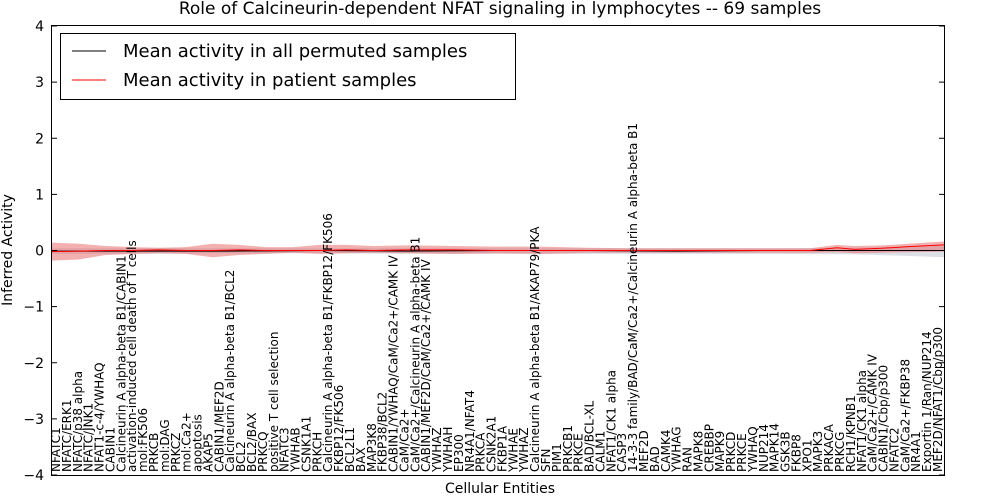  What do you see at coordinates (39, 252) in the screenshot?
I see `y-tick-label: 0` at bounding box center [39, 252].